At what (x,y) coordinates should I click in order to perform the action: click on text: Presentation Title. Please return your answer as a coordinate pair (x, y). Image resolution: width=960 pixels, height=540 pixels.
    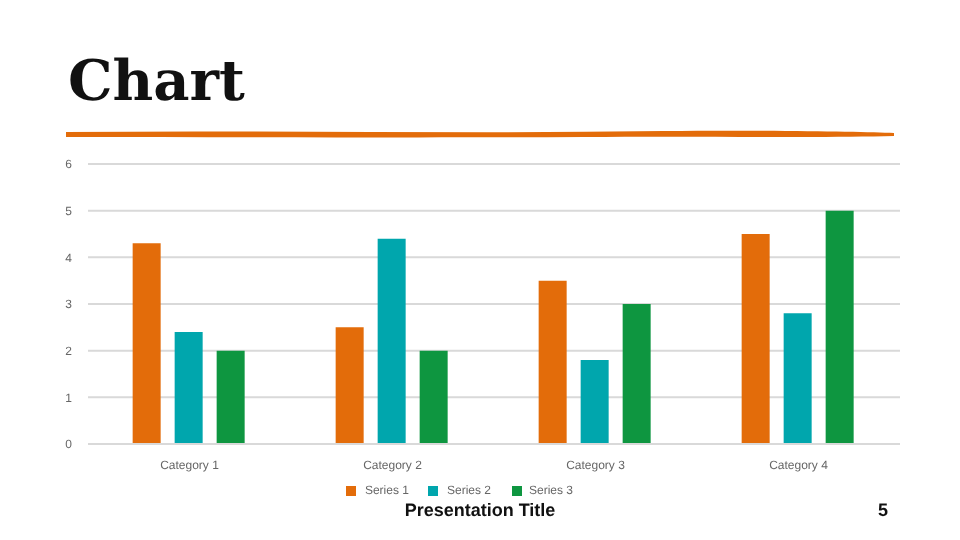
    Looking at the image, I should click on (480, 510).